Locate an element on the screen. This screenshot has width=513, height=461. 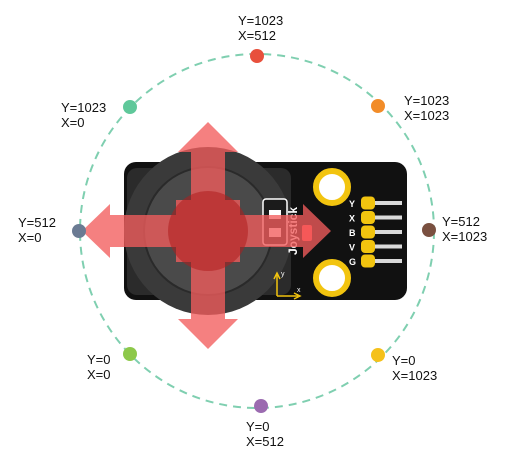
arrow-up-icon is located at coordinates (208, 161).